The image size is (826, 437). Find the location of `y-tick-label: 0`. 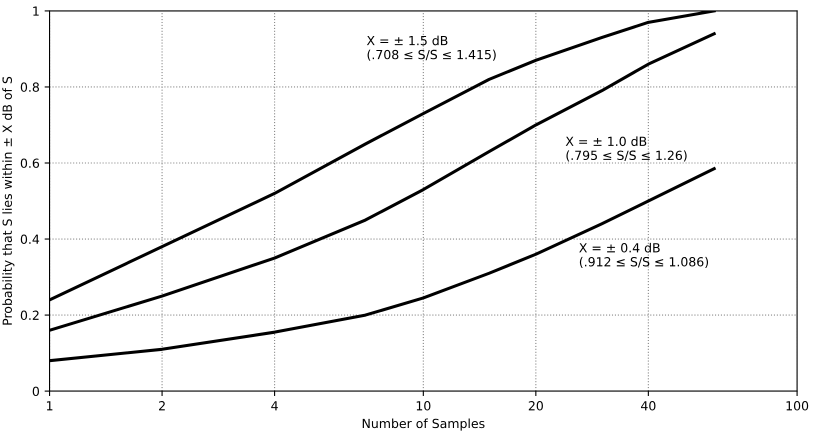

y-tick-label: 0 is located at coordinates (36, 391).